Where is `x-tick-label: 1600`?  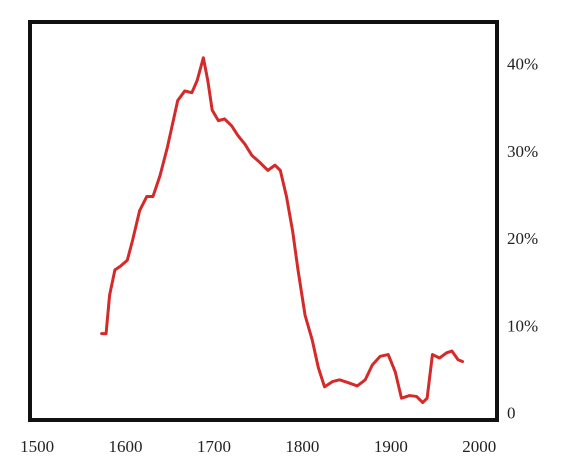 x-tick-label: 1600 is located at coordinates (126, 446).